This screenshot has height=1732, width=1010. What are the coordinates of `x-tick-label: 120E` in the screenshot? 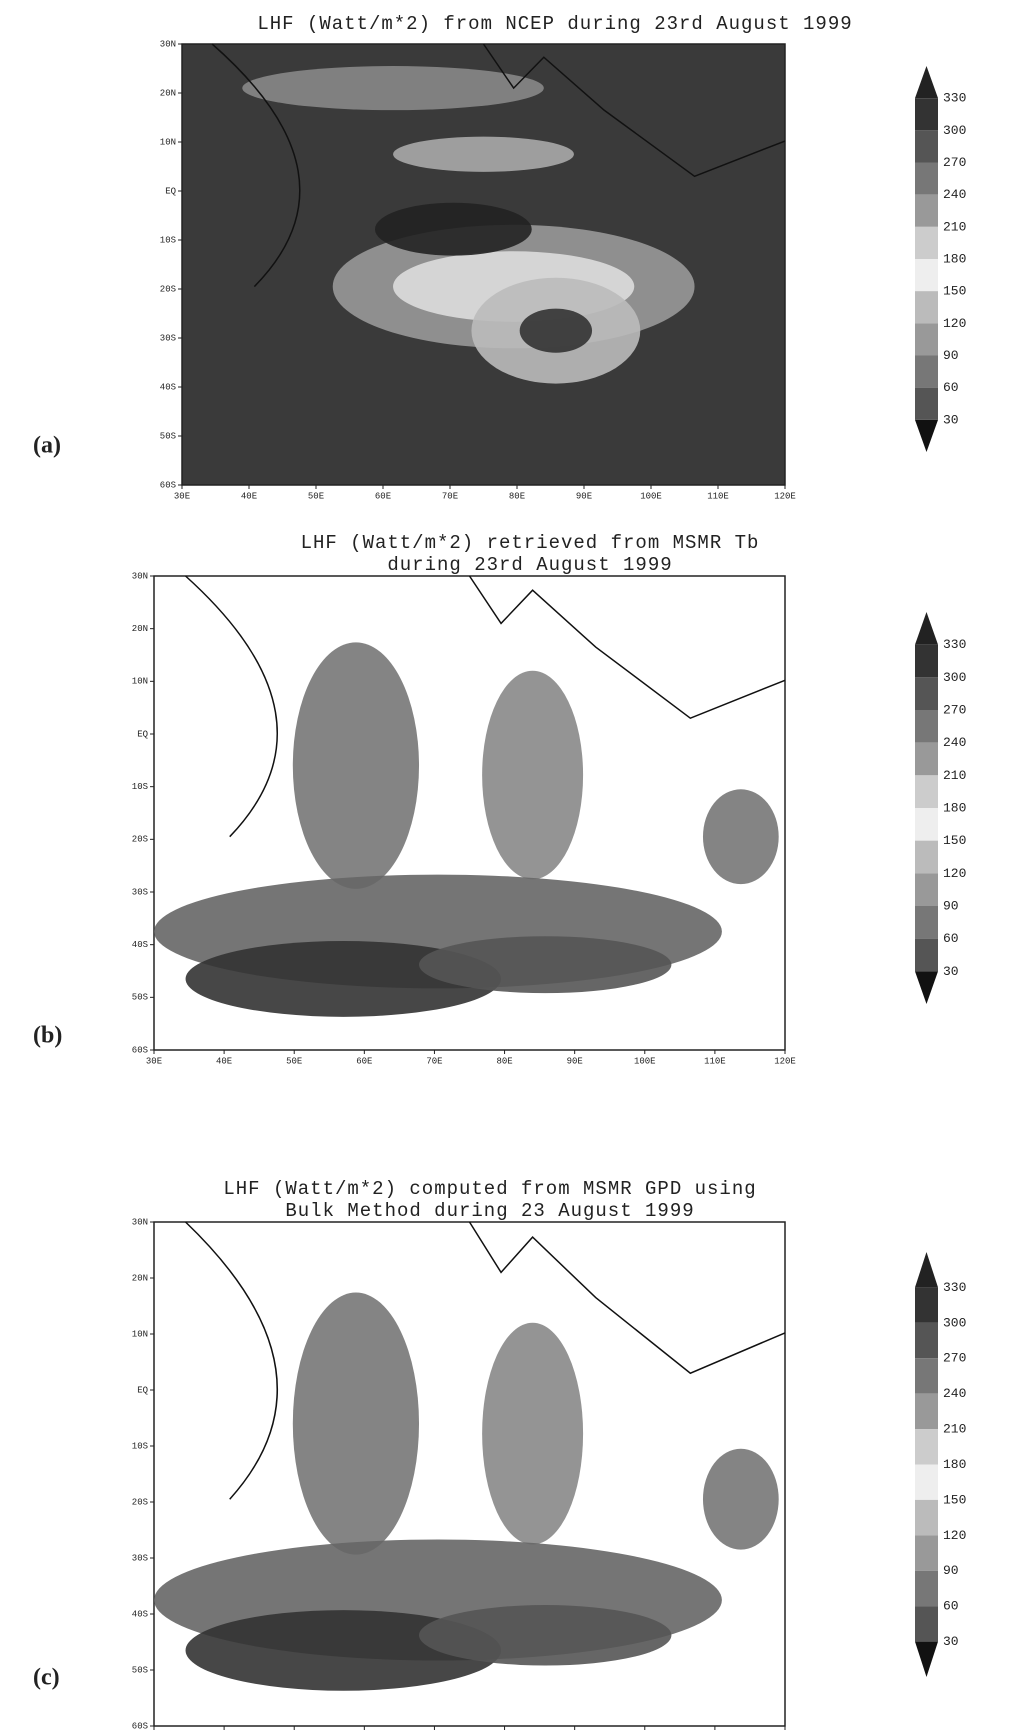 It's located at (785, 496).